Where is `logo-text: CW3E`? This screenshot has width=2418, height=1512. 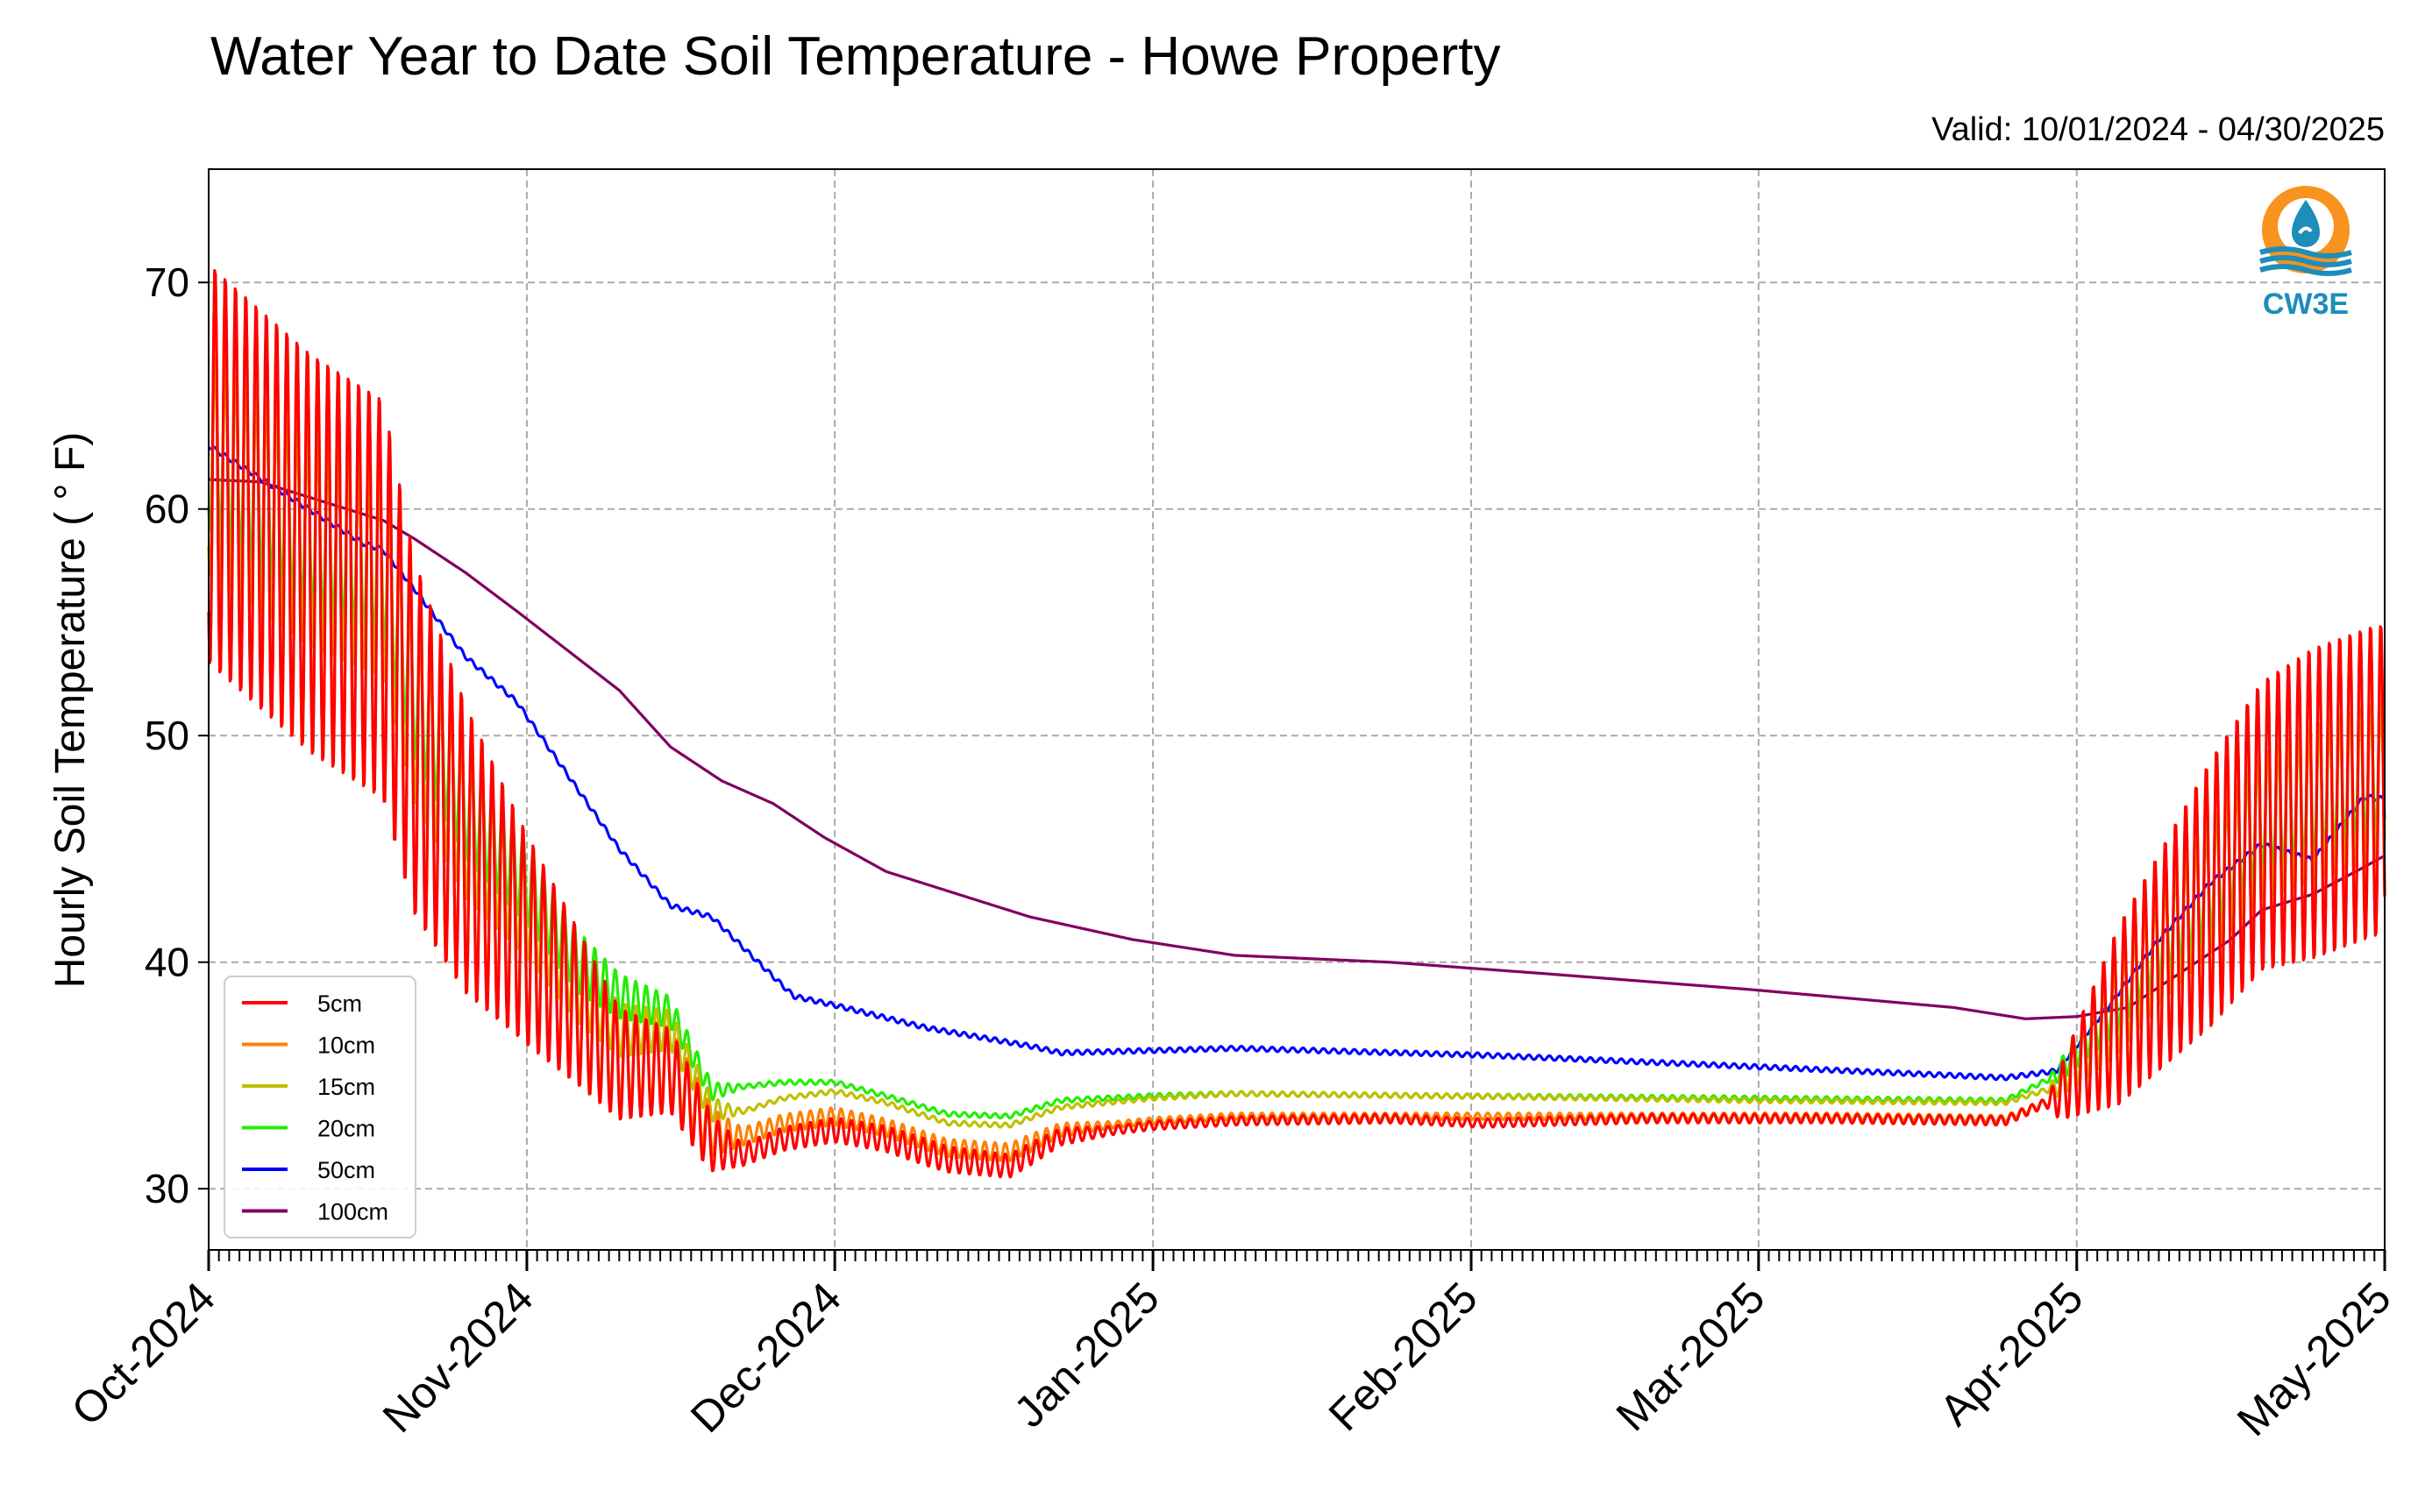 logo-text: CW3E is located at coordinates (2306, 304).